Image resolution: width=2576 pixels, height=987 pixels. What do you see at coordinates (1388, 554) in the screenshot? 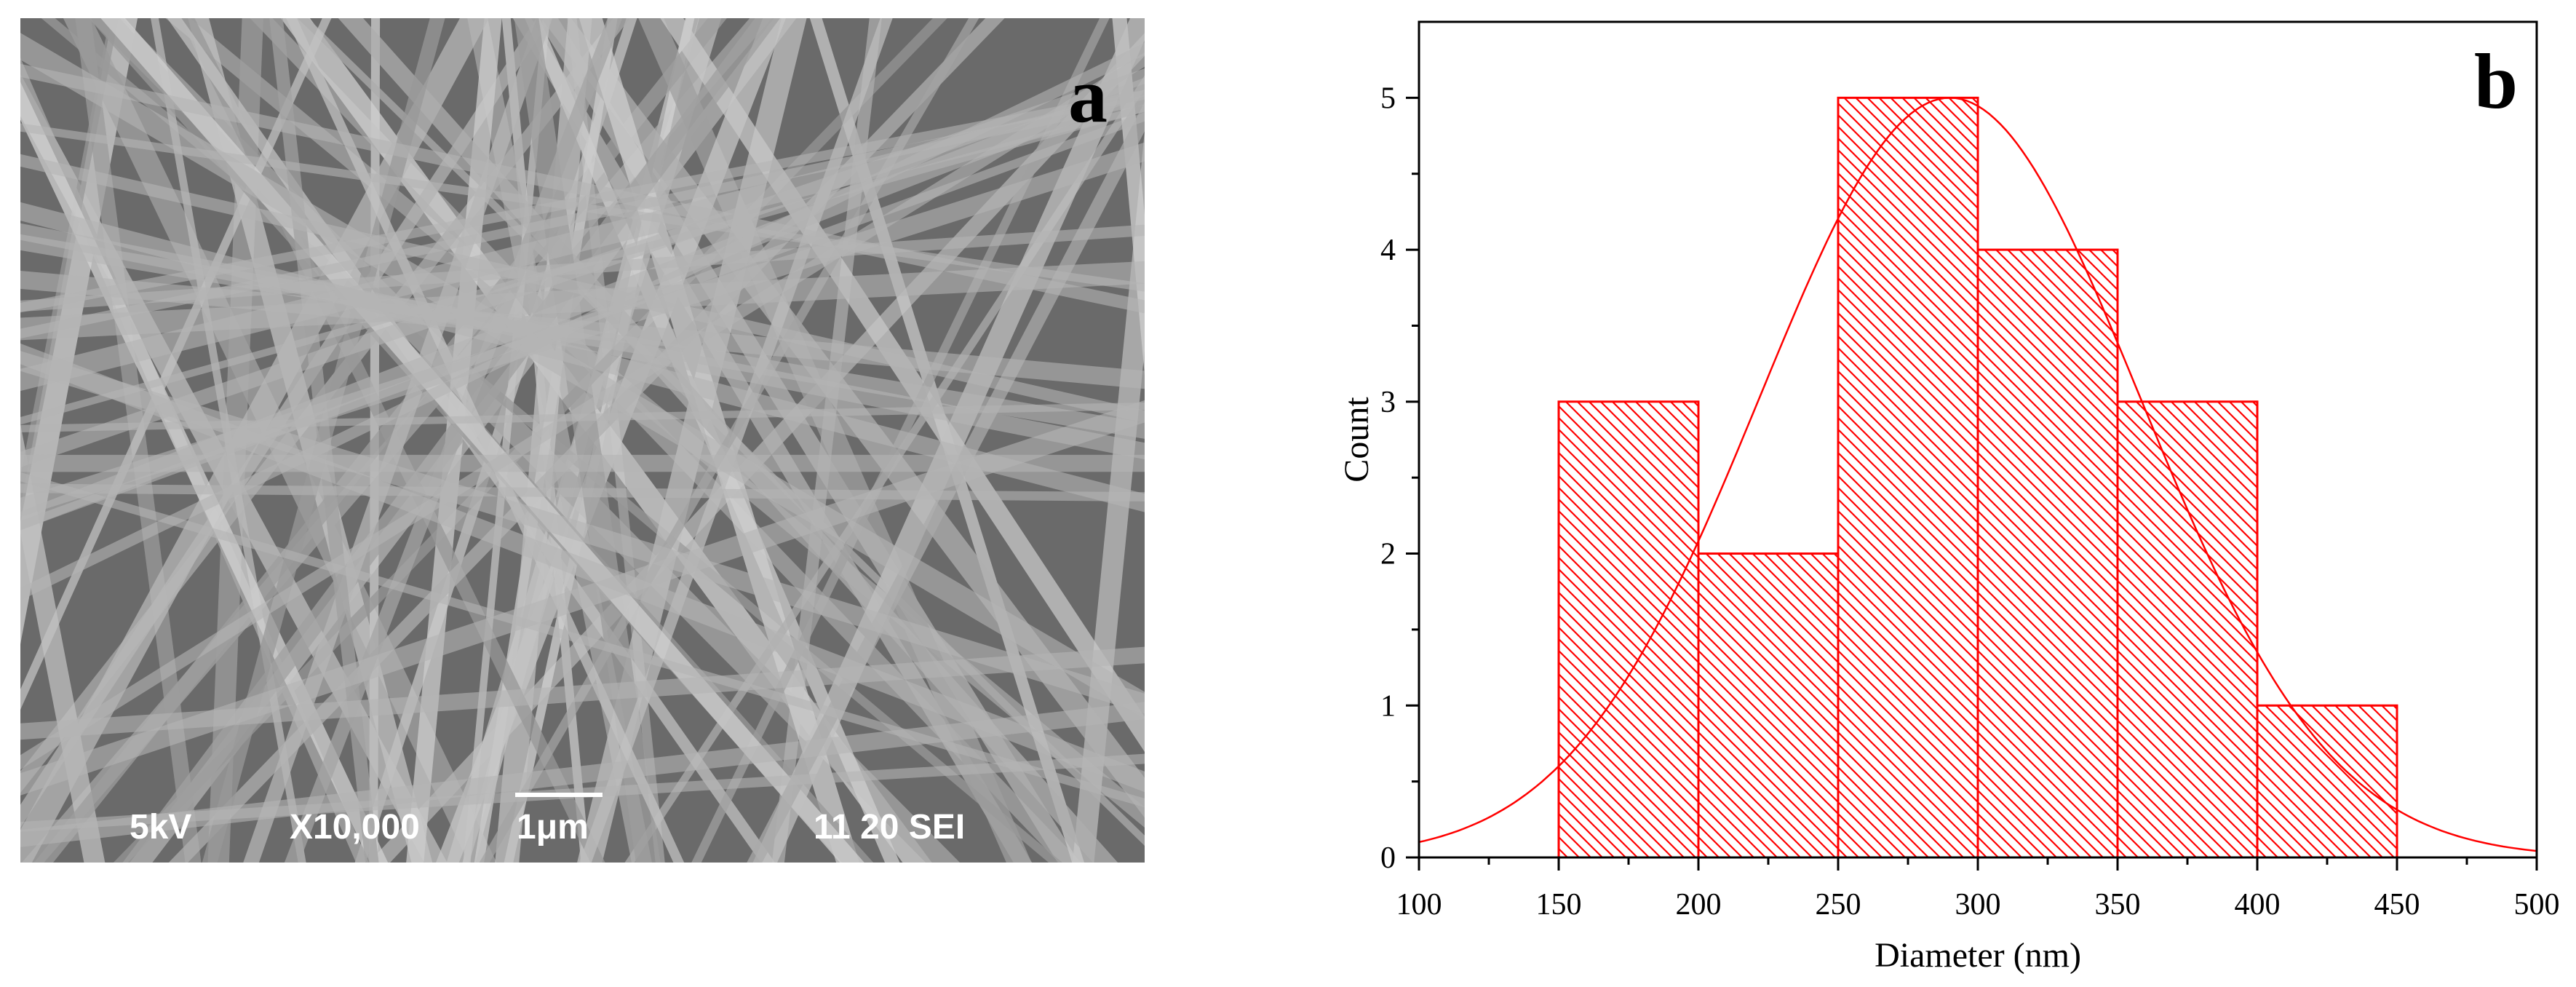
I see `y-tick-label: 2` at bounding box center [1388, 554].